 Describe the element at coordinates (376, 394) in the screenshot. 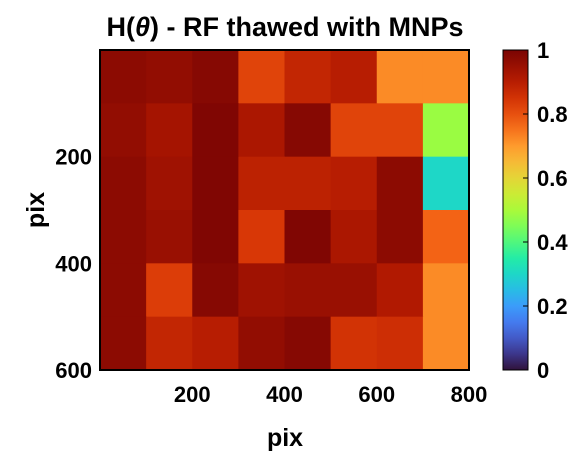

I see `x-tick-label: 600` at that location.